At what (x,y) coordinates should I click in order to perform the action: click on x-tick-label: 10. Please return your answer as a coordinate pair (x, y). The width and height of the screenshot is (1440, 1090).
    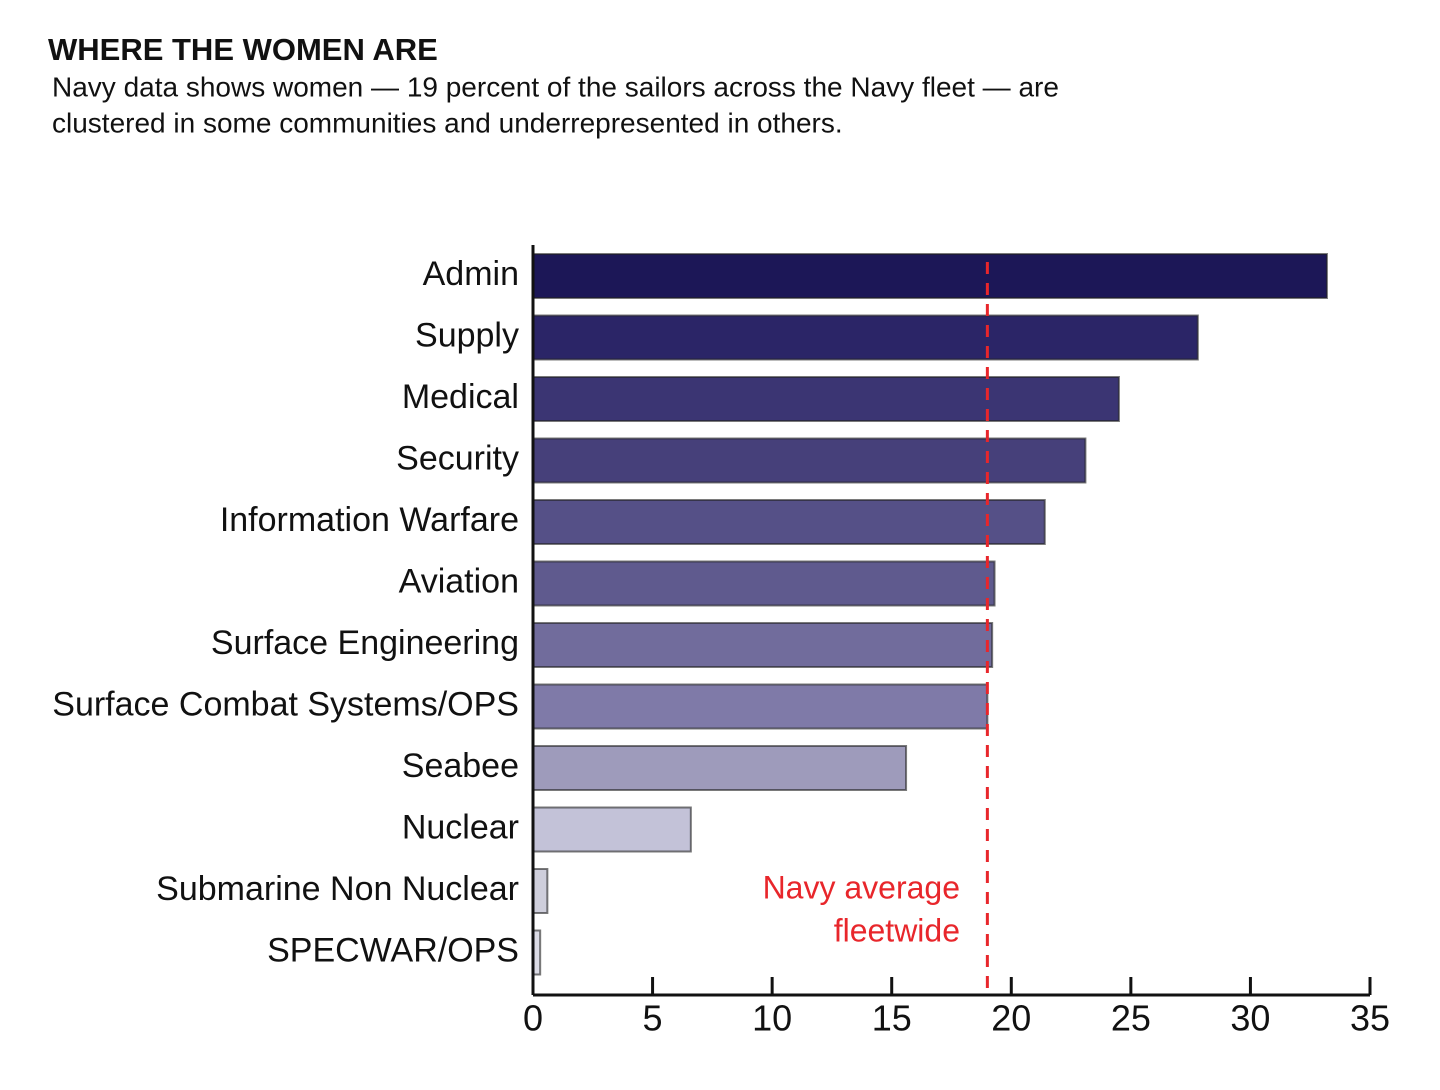
    Looking at the image, I should click on (772, 1018).